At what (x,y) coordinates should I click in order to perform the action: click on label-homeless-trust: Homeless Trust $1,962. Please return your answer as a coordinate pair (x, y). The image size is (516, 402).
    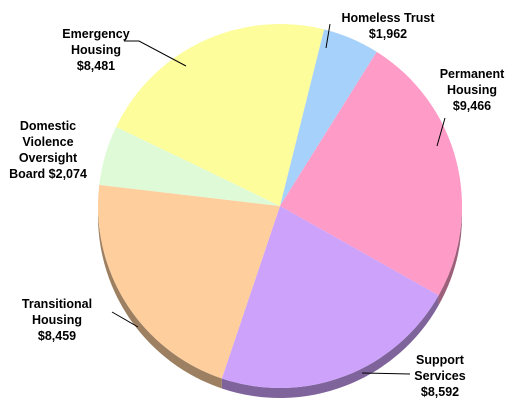
    Looking at the image, I should click on (388, 26).